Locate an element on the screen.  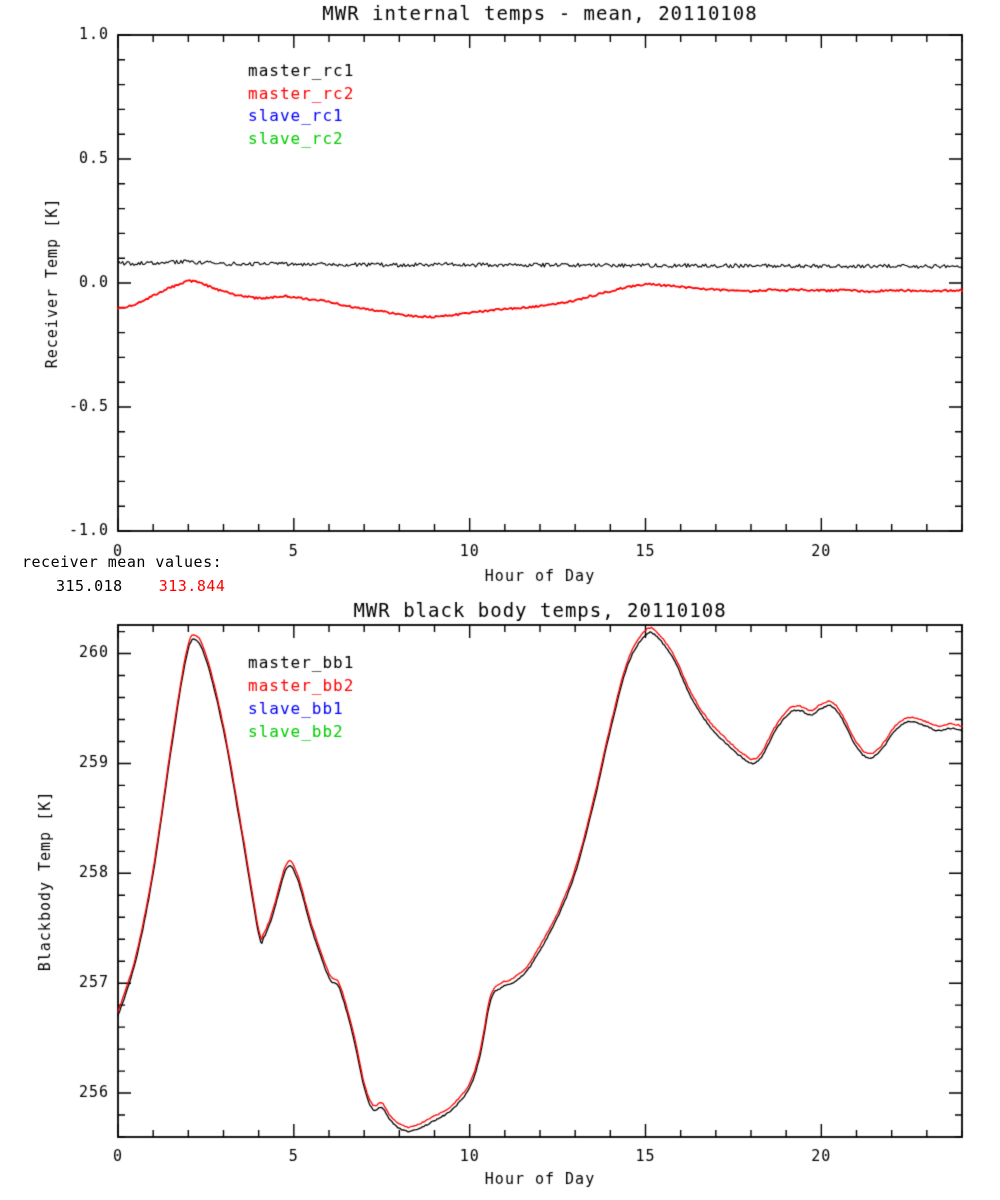
receiver-mean-values: receiver mean values: 315.018 313.844 is located at coordinates (123, 574).